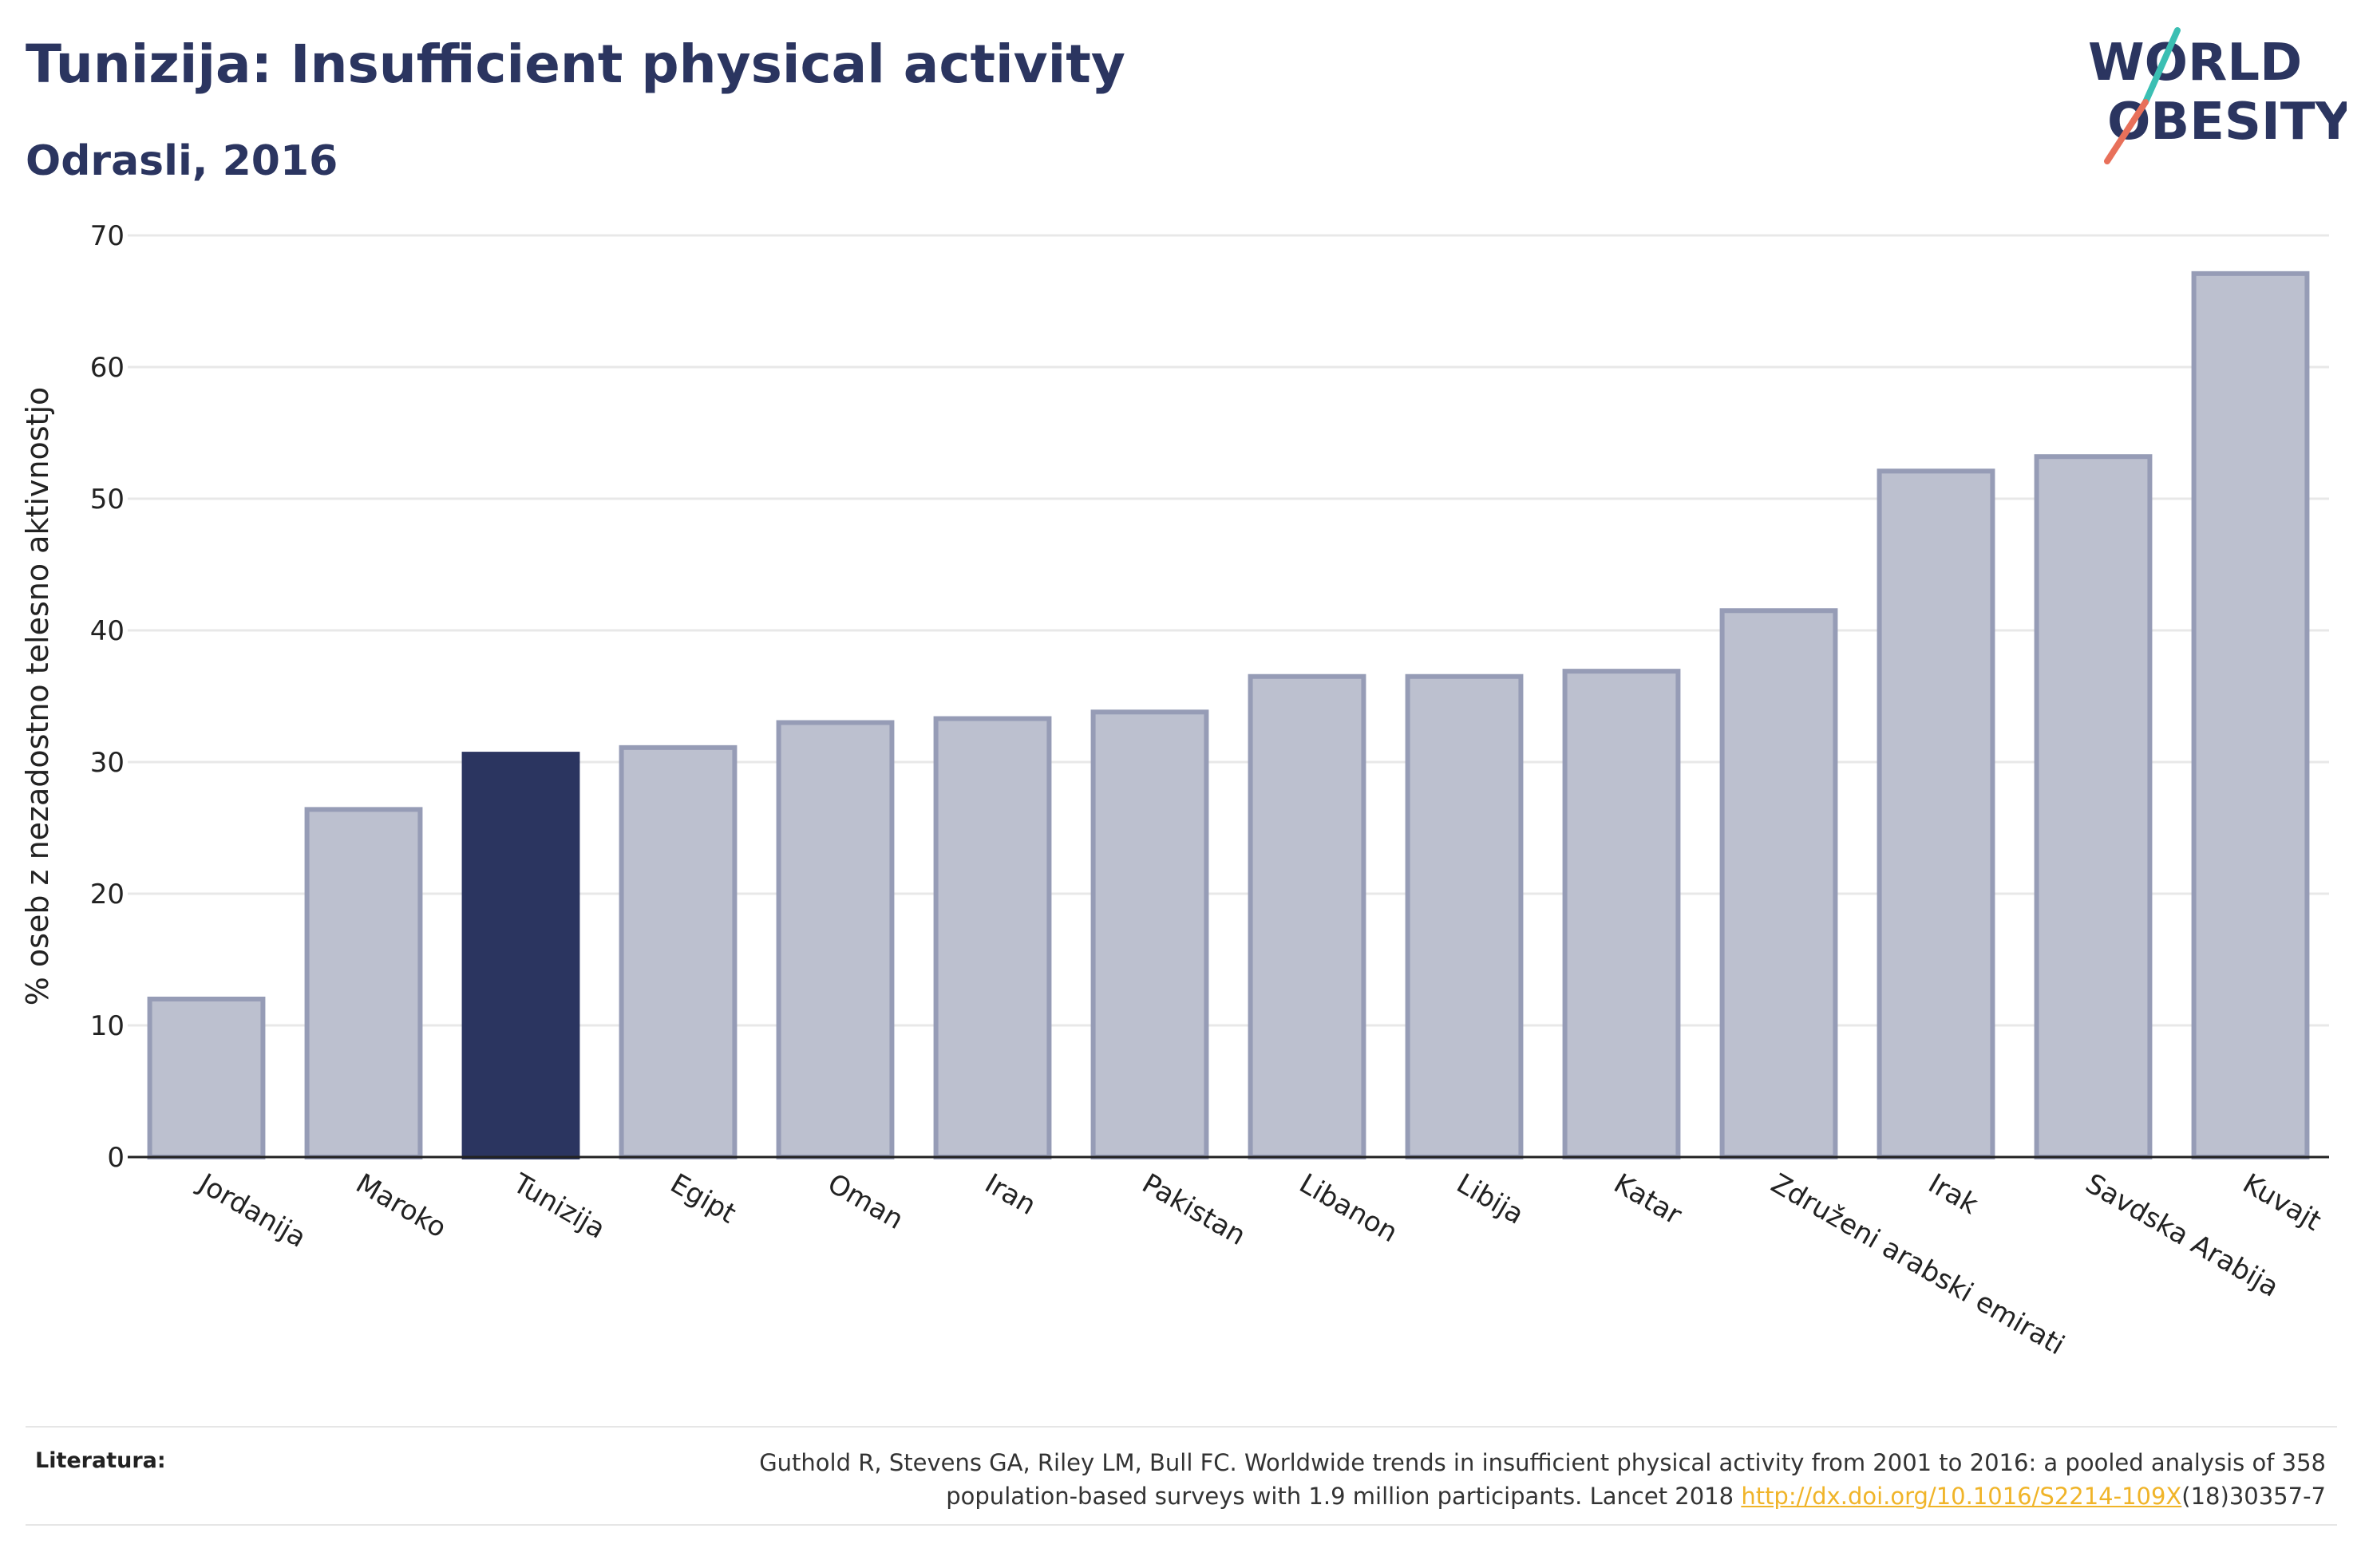 Image resolution: width=2361 pixels, height=1568 pixels. What do you see at coordinates (1149, 934) in the screenshot?
I see `bar-pakistan` at bounding box center [1149, 934].